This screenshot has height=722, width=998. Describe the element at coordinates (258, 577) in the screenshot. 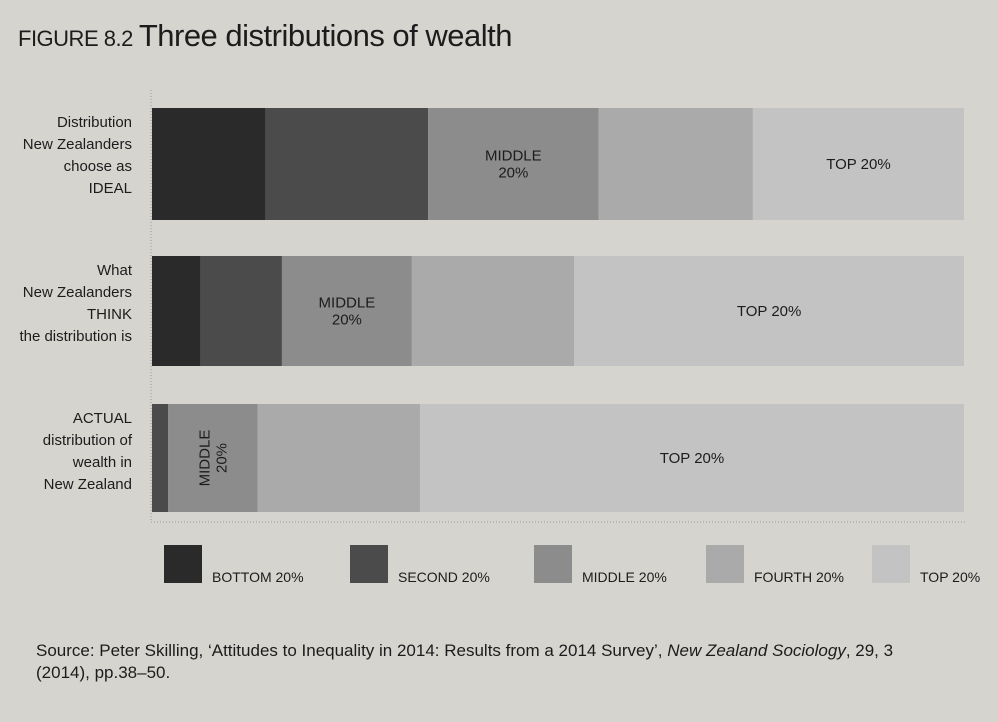

I see `legend-label: BOTTOM 20%` at that location.